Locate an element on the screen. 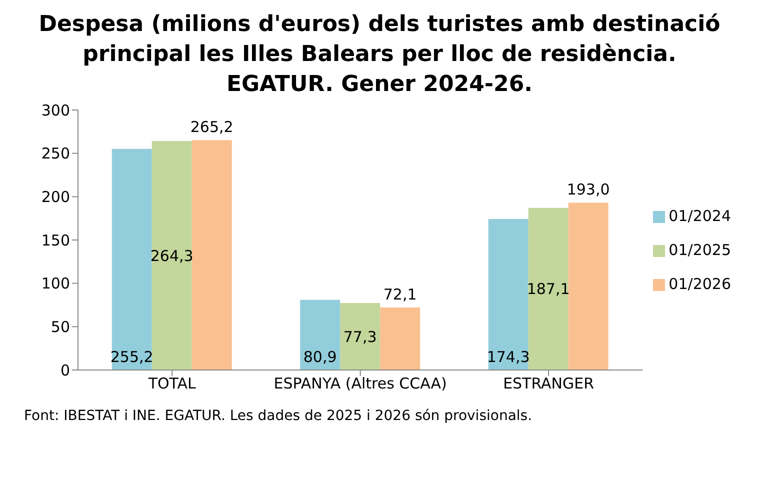 This screenshot has height=479, width=759. y-tick-label: 0 is located at coordinates (65, 370).